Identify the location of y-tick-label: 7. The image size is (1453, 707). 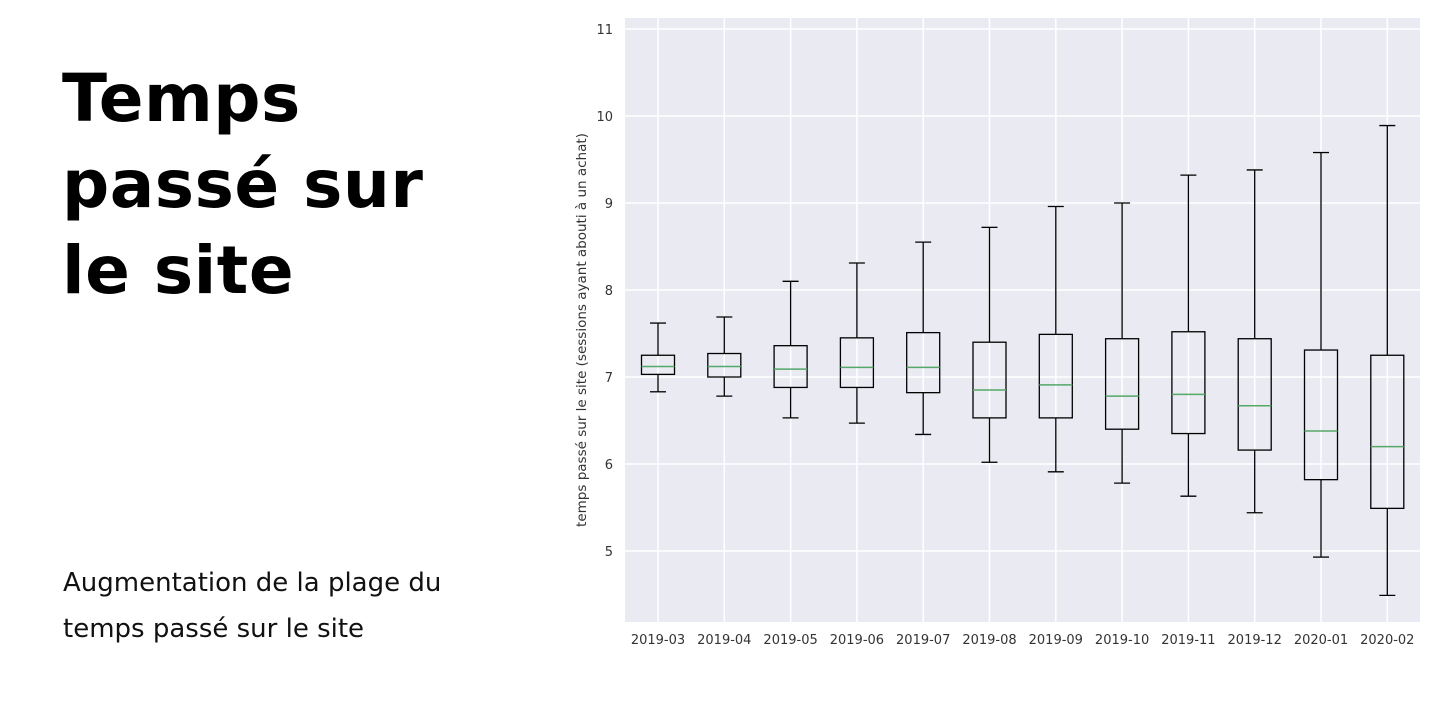
(609, 378).